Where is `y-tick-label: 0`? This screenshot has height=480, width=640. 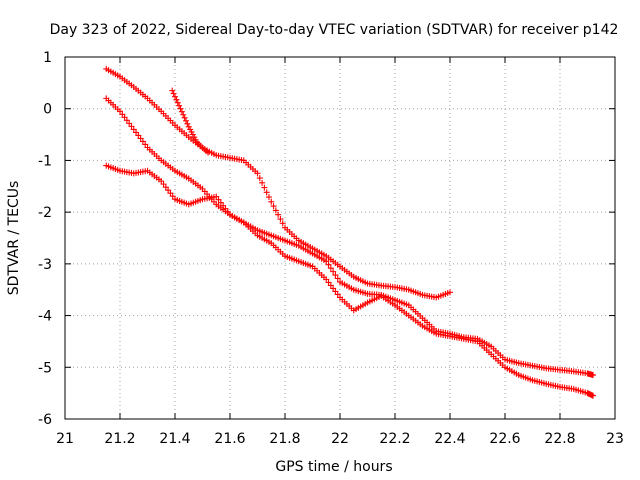
y-tick-label: 0 is located at coordinates (47, 110).